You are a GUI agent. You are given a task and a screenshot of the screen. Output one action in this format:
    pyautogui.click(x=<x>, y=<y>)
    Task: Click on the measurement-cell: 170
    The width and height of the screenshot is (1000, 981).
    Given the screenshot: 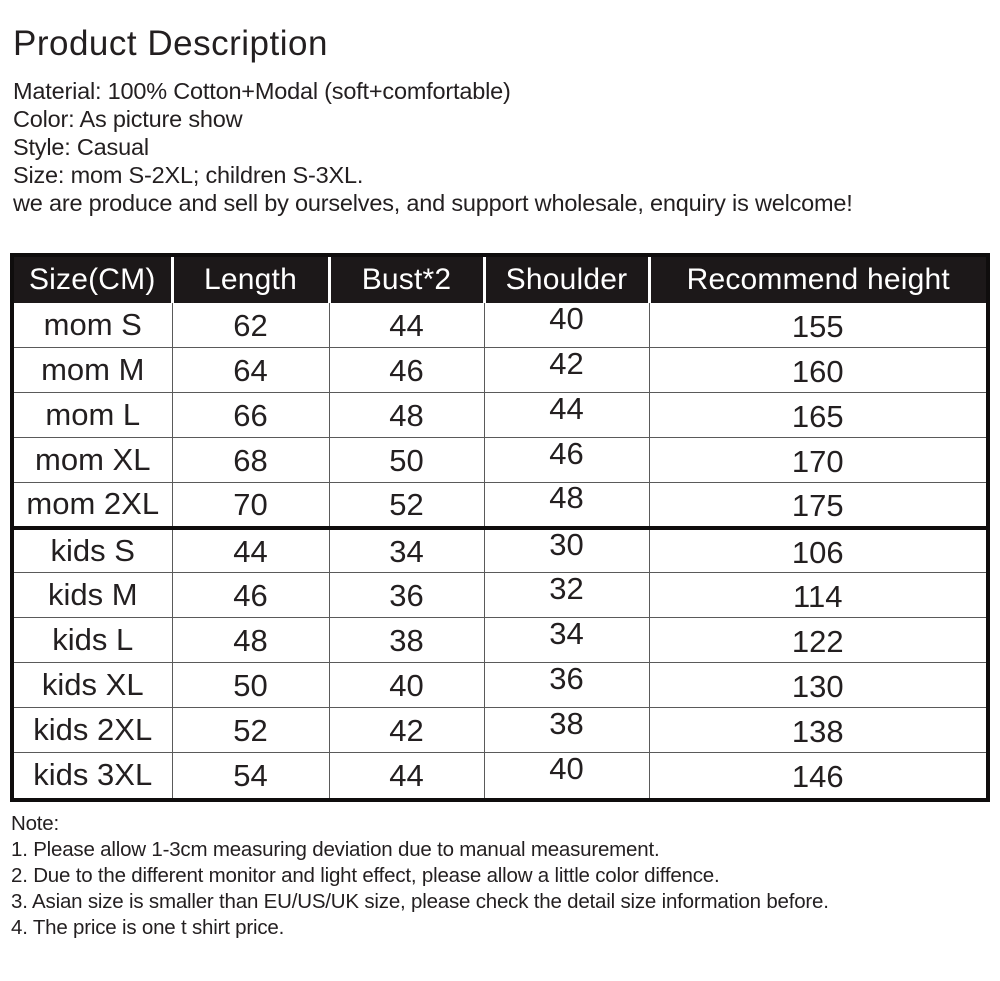 What is the action you would take?
    pyautogui.click(x=817, y=460)
    